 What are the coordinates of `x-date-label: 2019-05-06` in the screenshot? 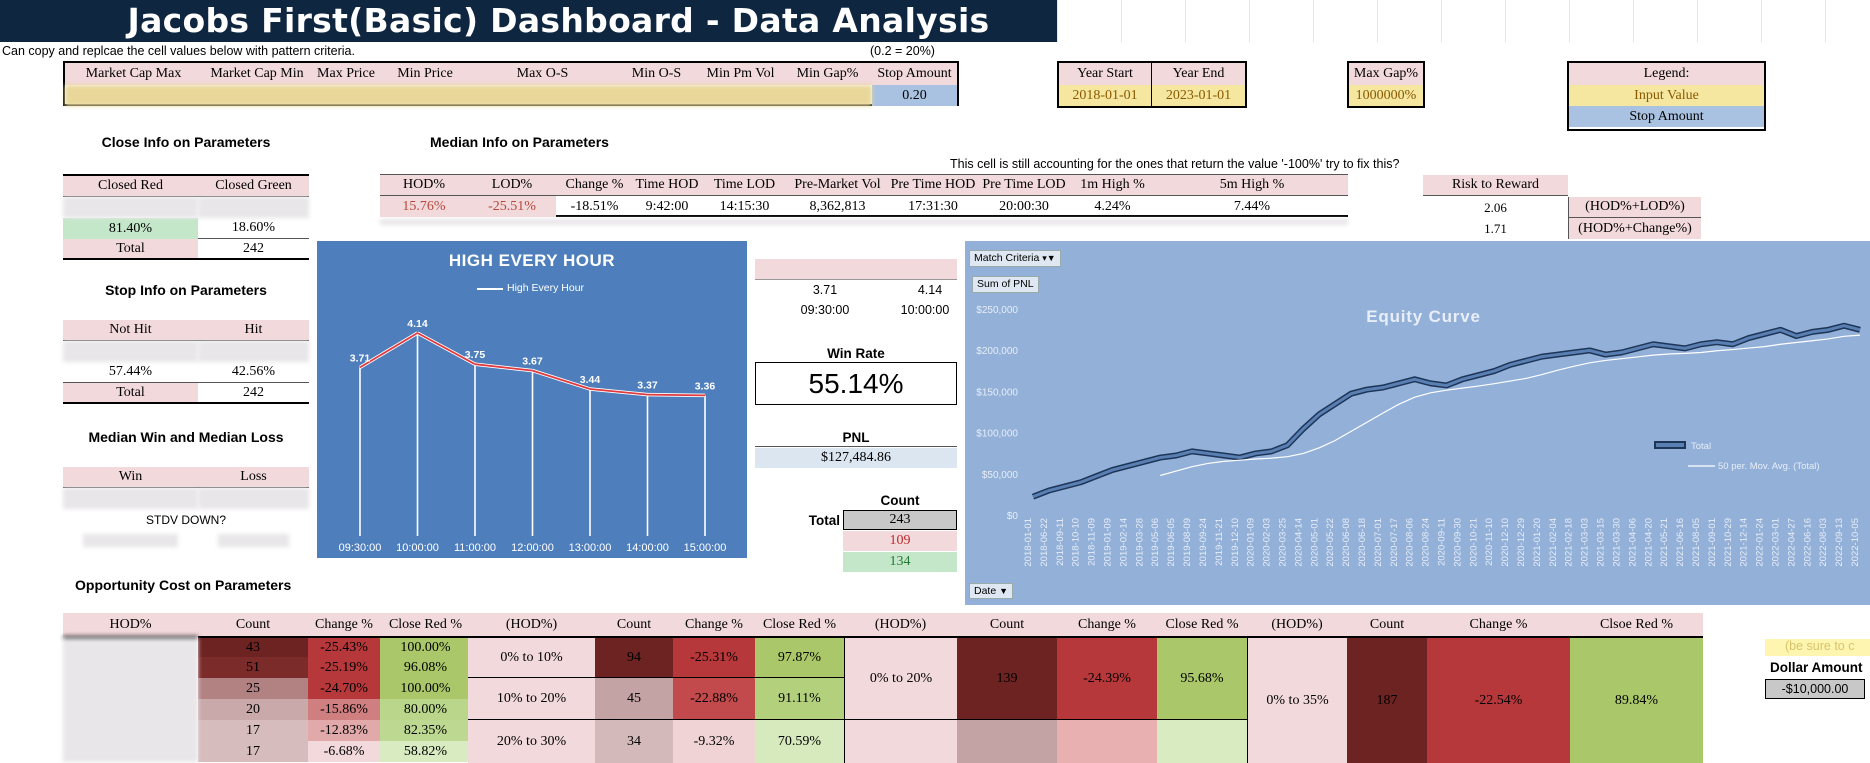 It's located at (1155, 542).